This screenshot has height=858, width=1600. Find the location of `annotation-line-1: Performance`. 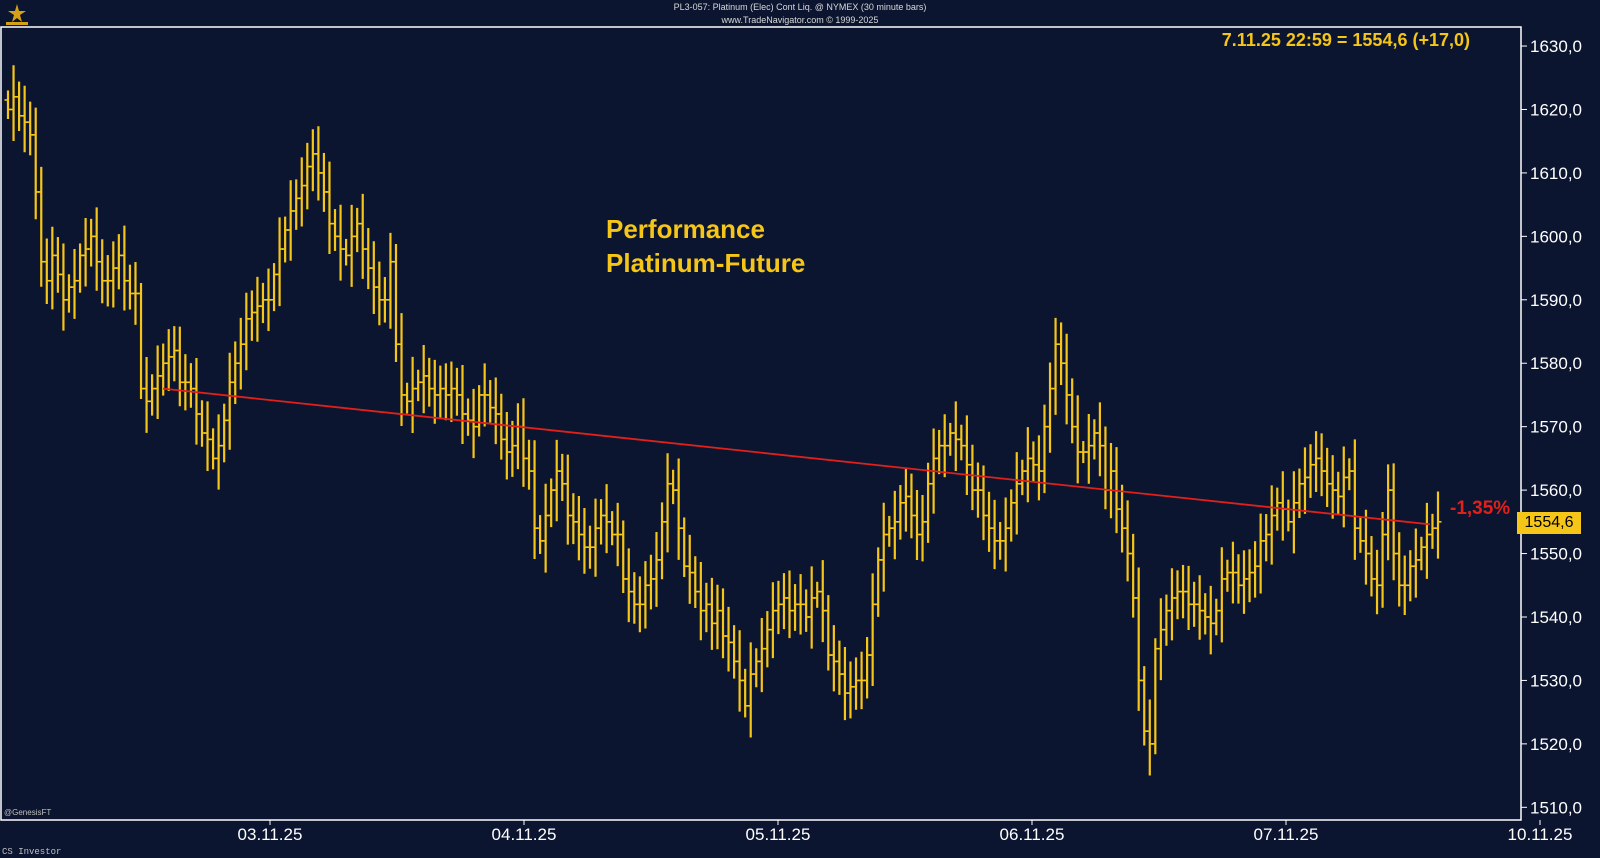

annotation-line-1: Performance is located at coordinates (685, 229).